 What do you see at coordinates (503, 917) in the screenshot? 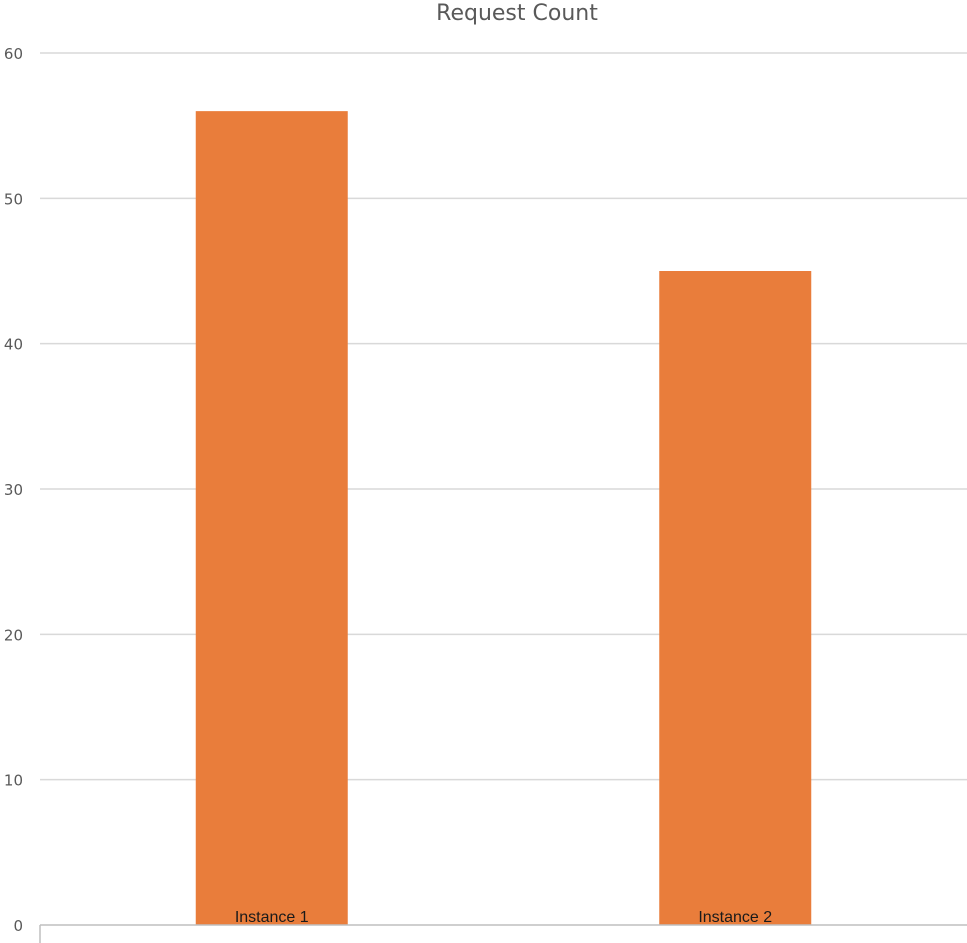
I see `category-labels: Instance 1 Instance 2` at bounding box center [503, 917].